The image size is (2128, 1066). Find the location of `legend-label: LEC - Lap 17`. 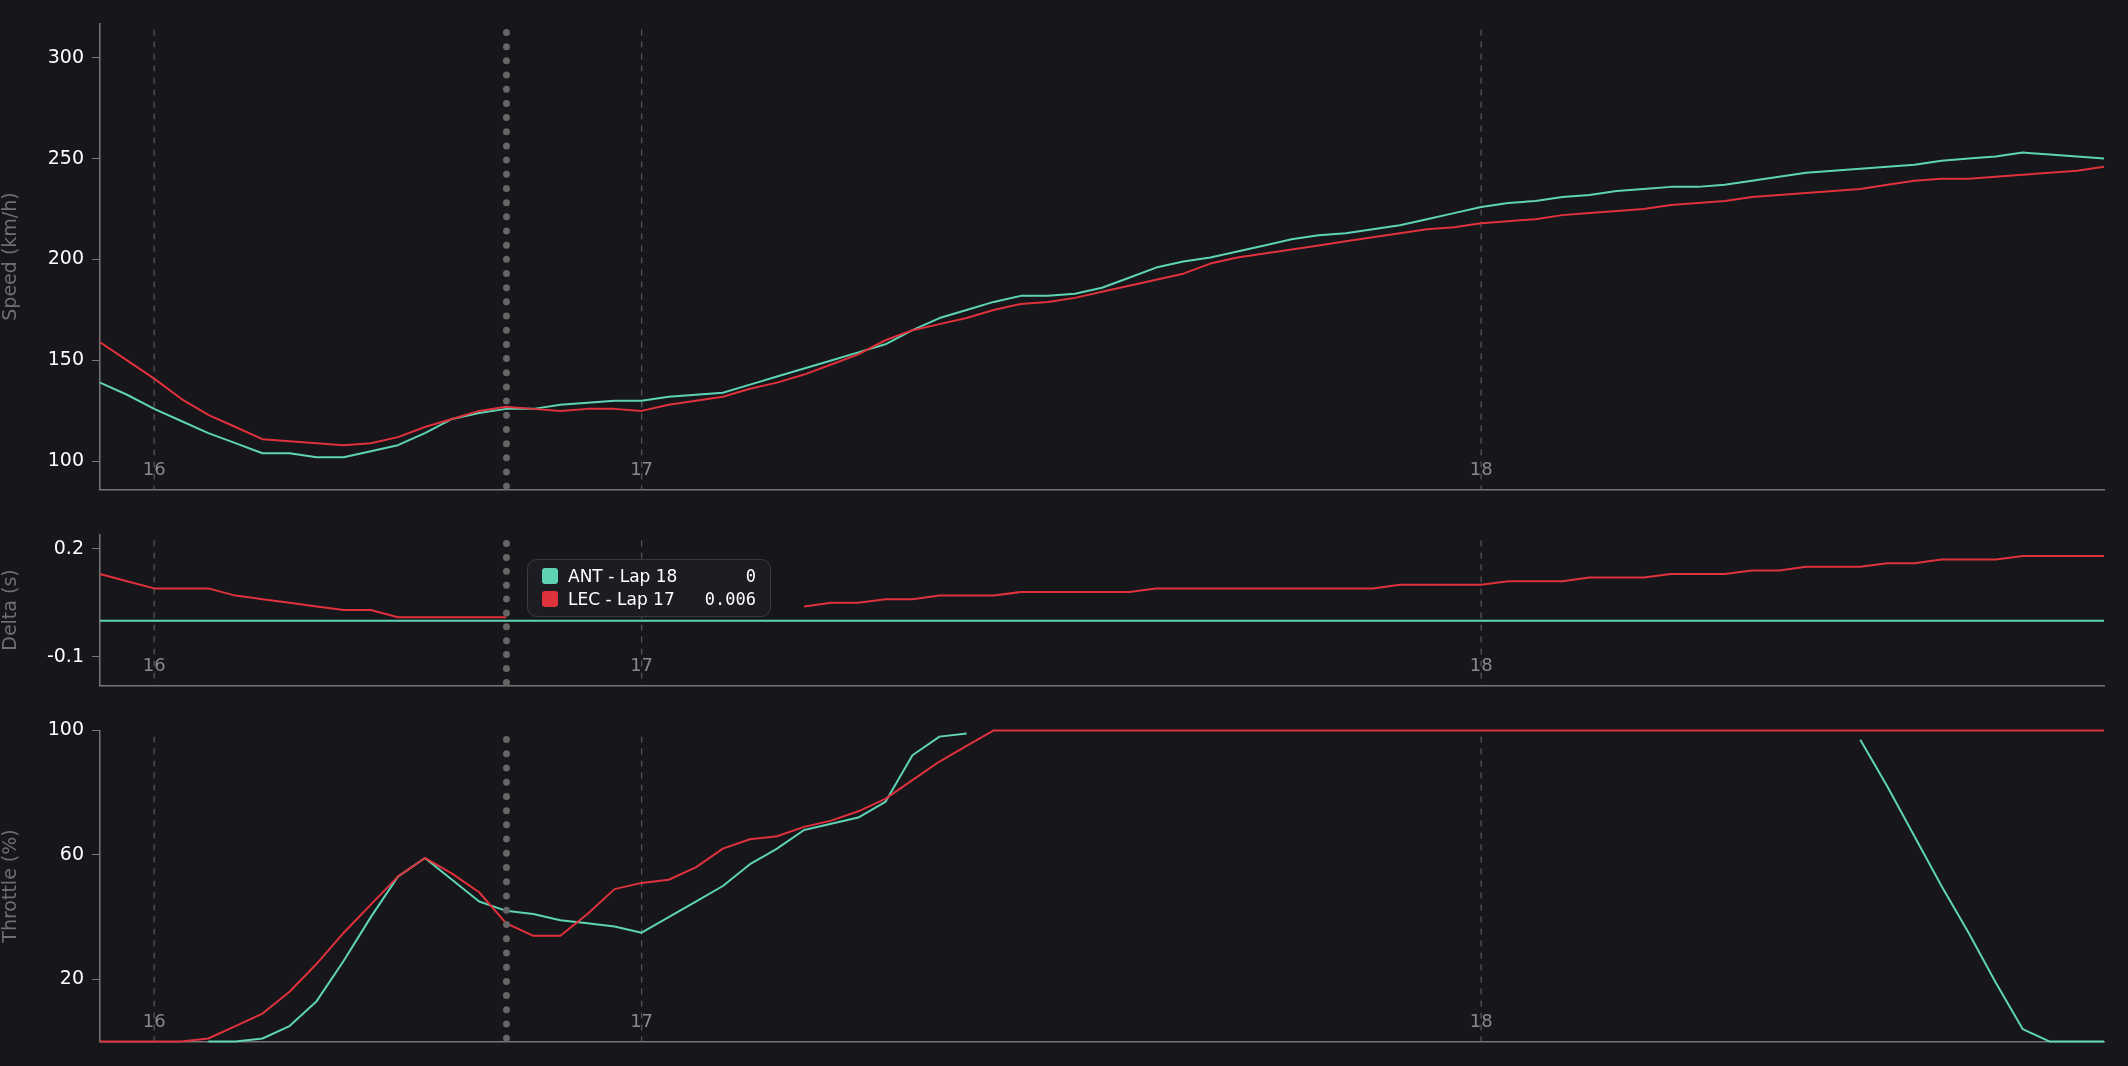

legend-label: LEC - Lap 17 is located at coordinates (621, 599).